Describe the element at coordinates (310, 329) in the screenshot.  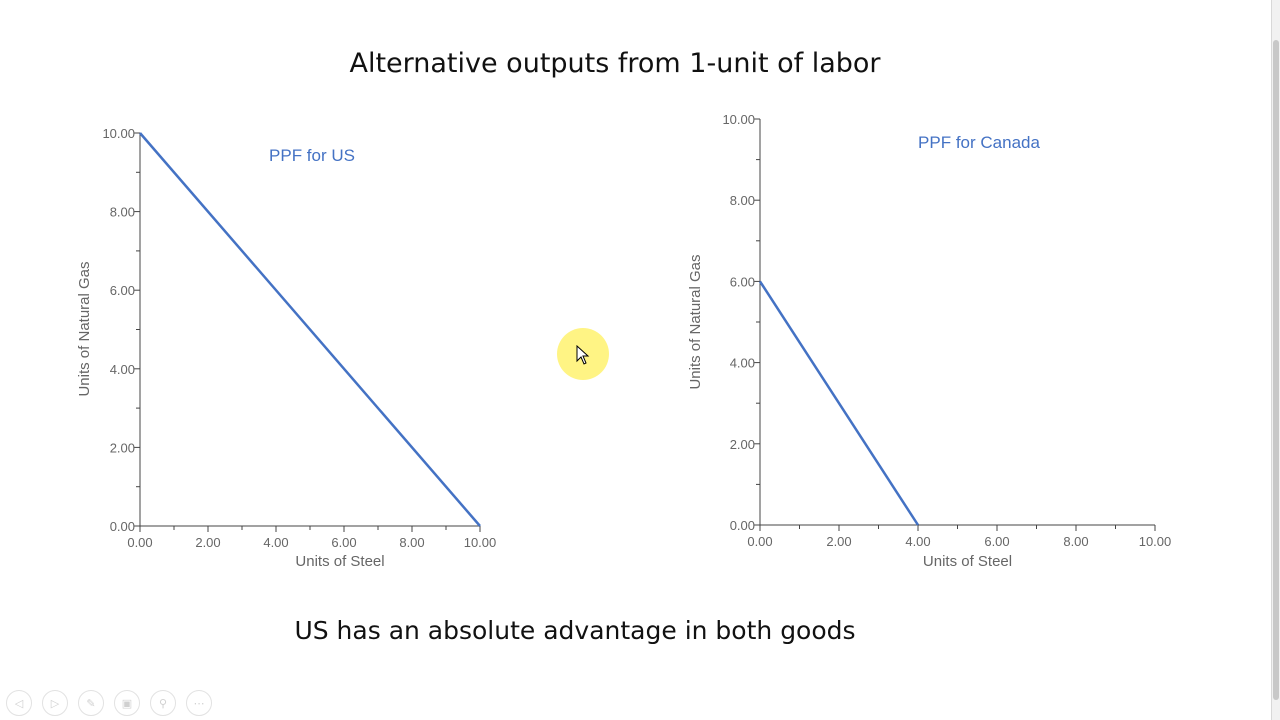
I see `us-ppf-line` at that location.